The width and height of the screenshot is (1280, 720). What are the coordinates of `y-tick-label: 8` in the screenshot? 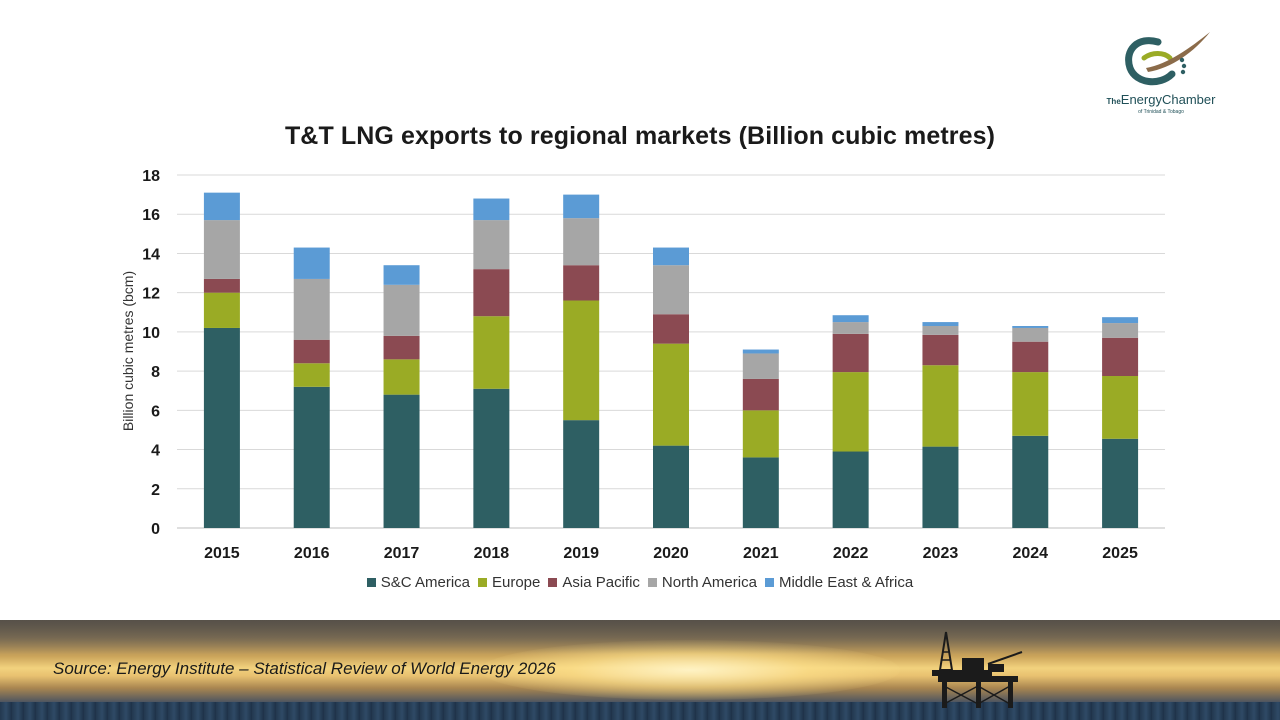 It's located at (155, 372).